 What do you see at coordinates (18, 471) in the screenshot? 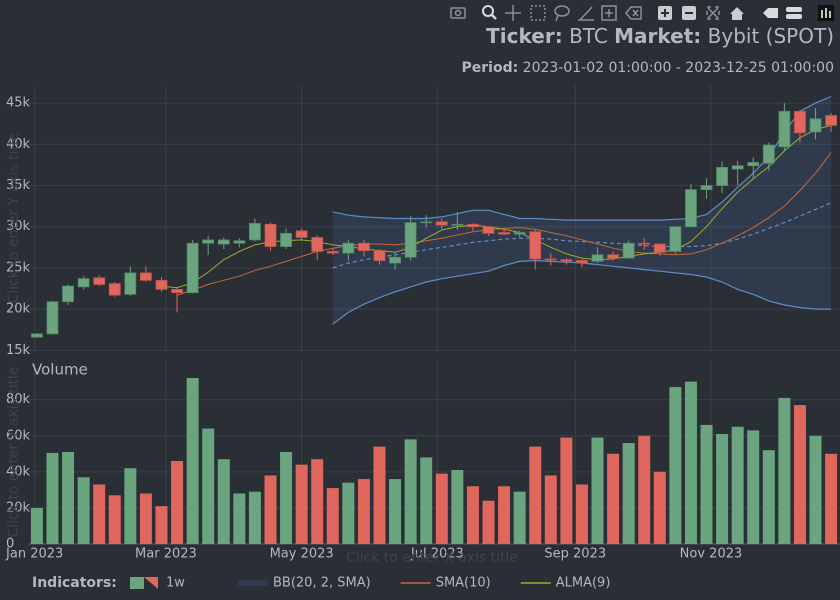
I see `y-tick-label: 40k` at bounding box center [18, 471].